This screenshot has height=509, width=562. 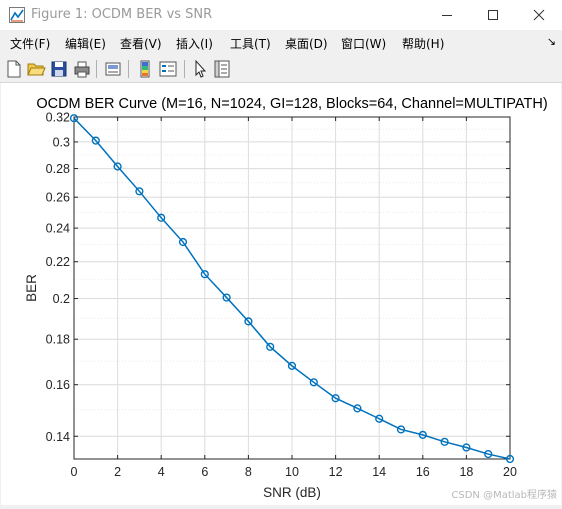 I want to click on y-tick-label: 0.14, so click(x=58, y=437).